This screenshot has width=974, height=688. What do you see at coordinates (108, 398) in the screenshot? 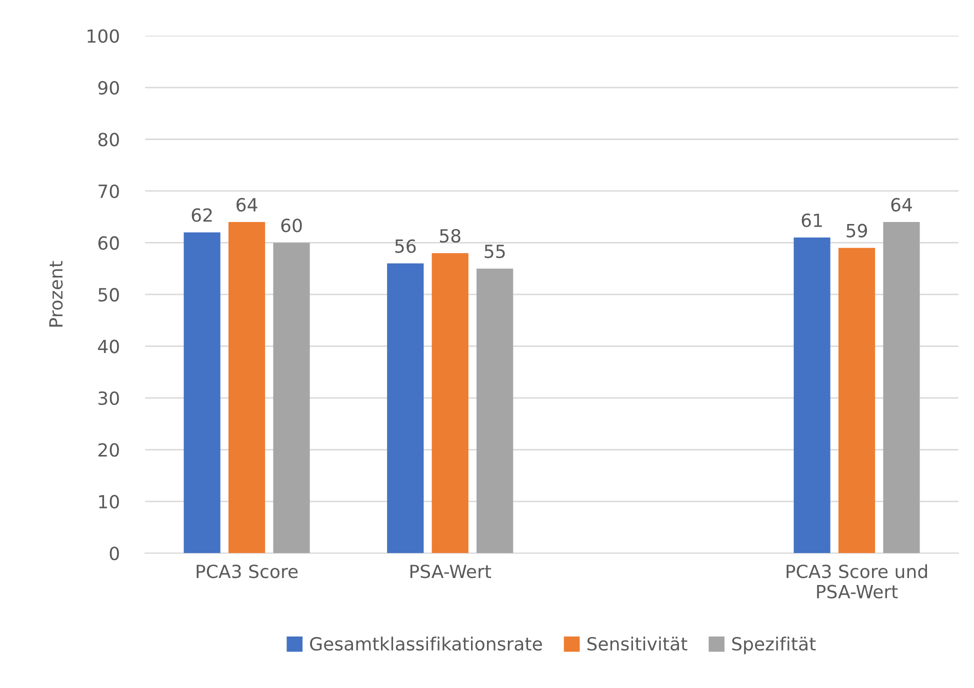
I see `y-tick-label: 30` at bounding box center [108, 398].